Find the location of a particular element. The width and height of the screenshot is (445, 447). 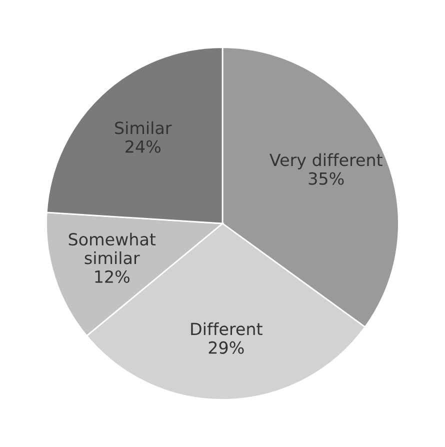

data-label: 12% is located at coordinates (112, 276).